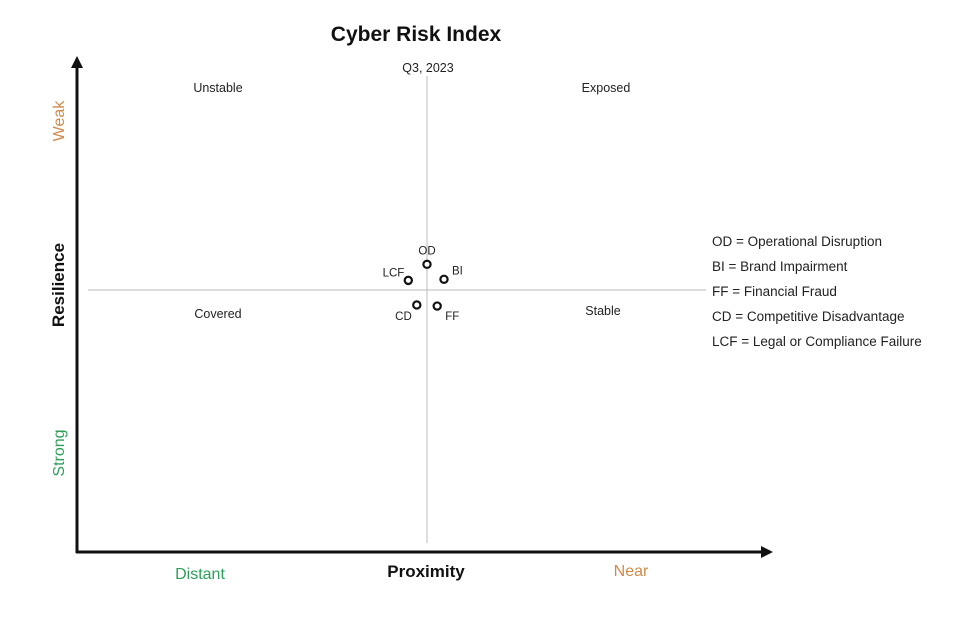 The width and height of the screenshot is (972, 617). I want to click on quadrant-label-stable: Stable, so click(602, 311).